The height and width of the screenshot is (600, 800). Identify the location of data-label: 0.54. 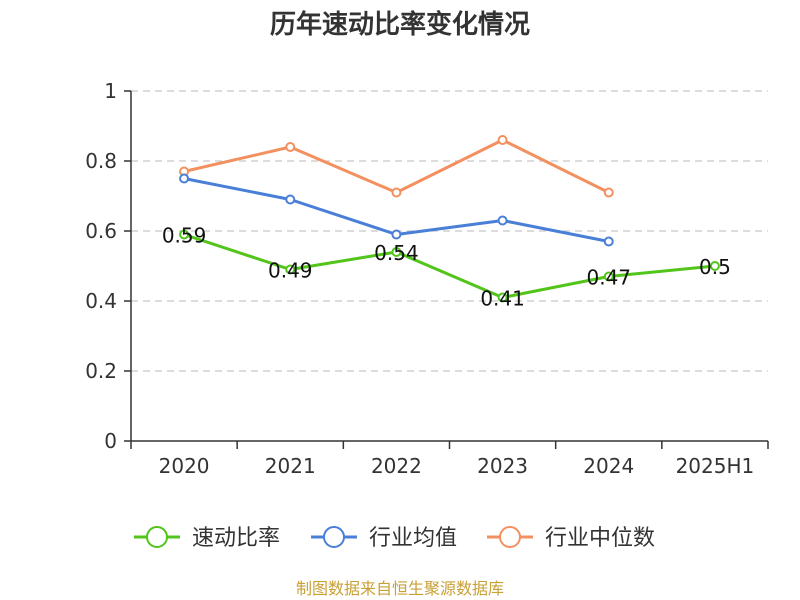
(396, 253).